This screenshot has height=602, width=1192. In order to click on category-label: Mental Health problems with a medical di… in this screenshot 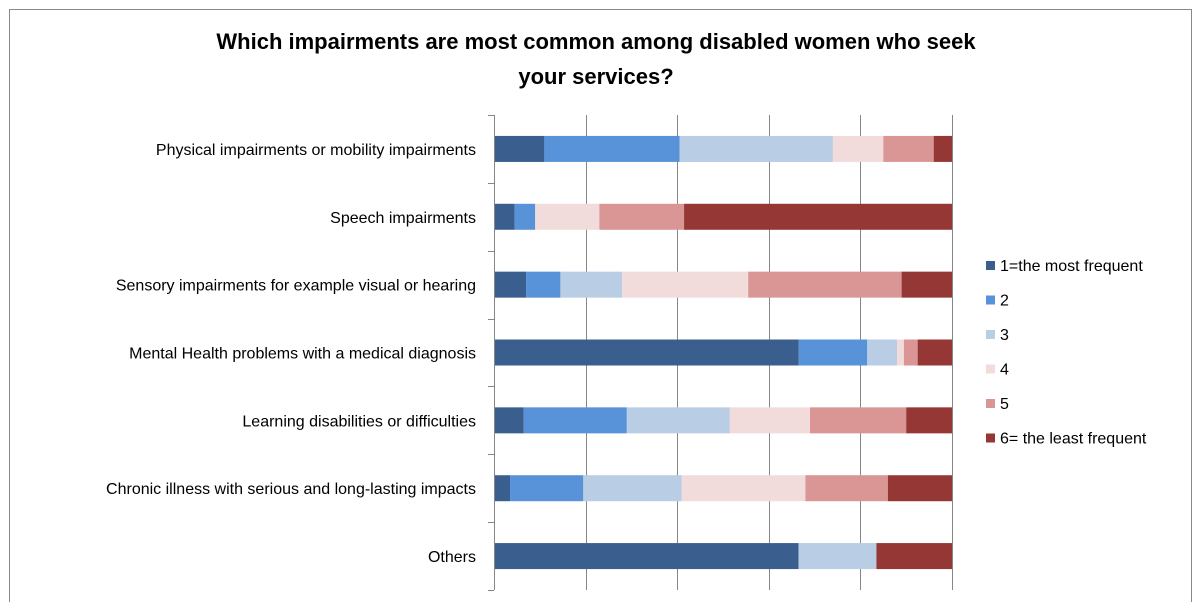, I will do `click(302, 354)`.